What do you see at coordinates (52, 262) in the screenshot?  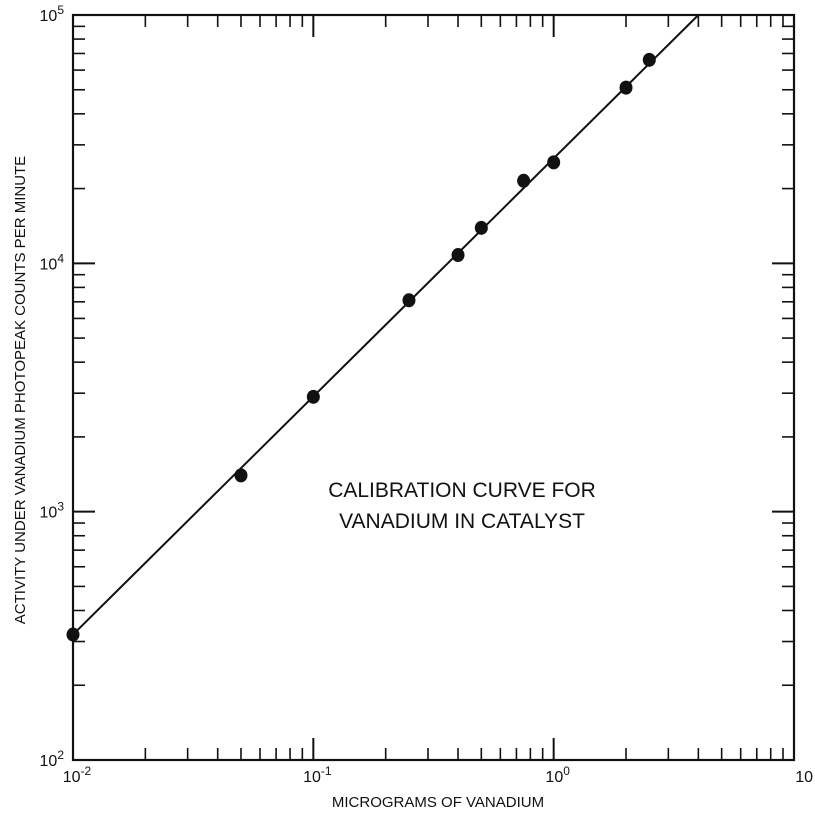 I see `y-tick-label: 10⁴` at bounding box center [52, 262].